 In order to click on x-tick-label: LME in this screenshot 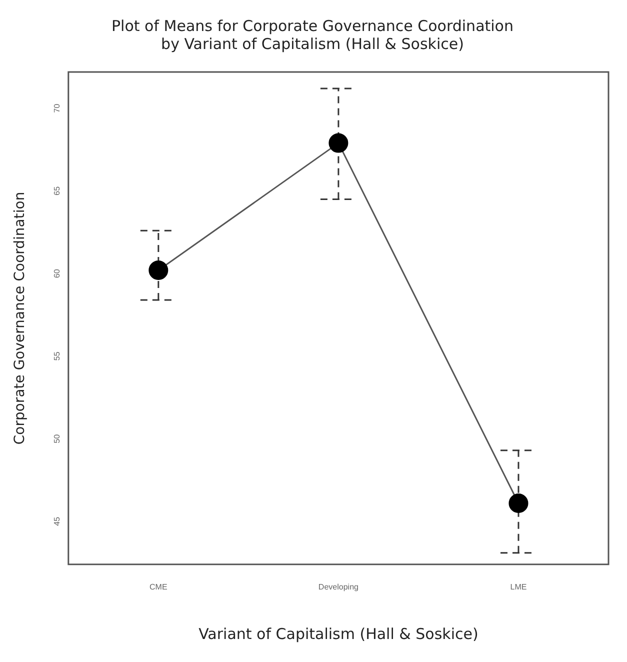, I will do `click(518, 587)`.